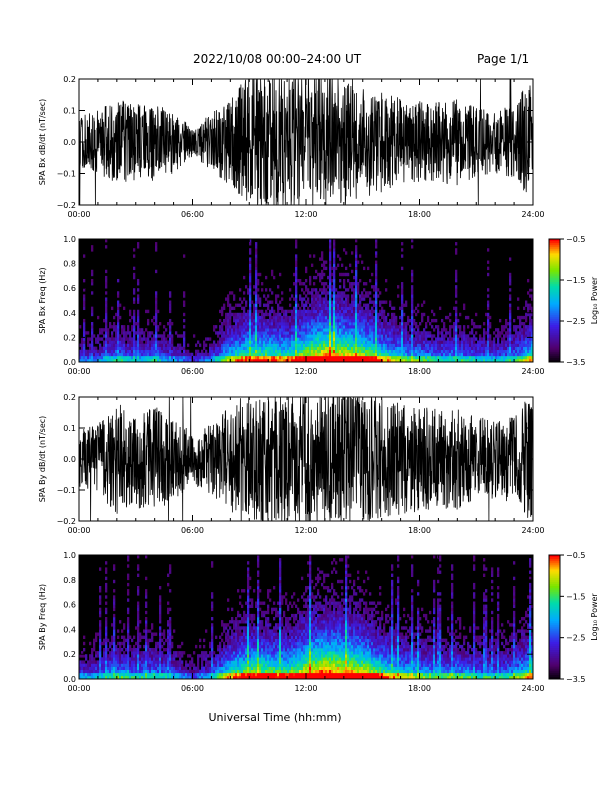 Image resolution: width=612 pixels, height=792 pixels. What do you see at coordinates (532, 214) in the screenshot?
I see `x-tick-label: 24:00` at bounding box center [532, 214].